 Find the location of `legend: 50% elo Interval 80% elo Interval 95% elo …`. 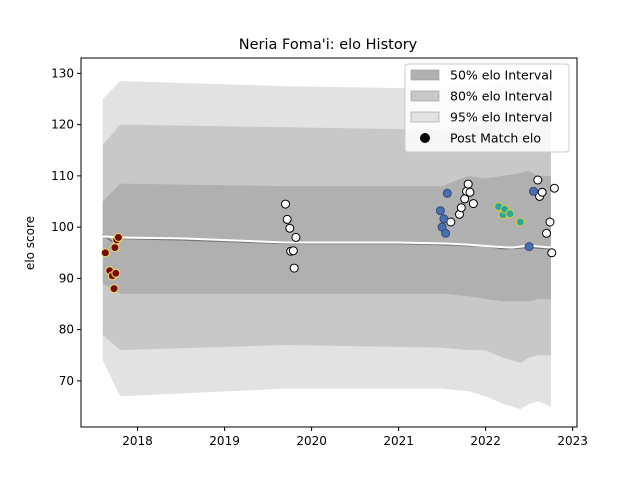

legend: 50% elo Interval 80% elo Interval 95% elo … is located at coordinates (487, 108).